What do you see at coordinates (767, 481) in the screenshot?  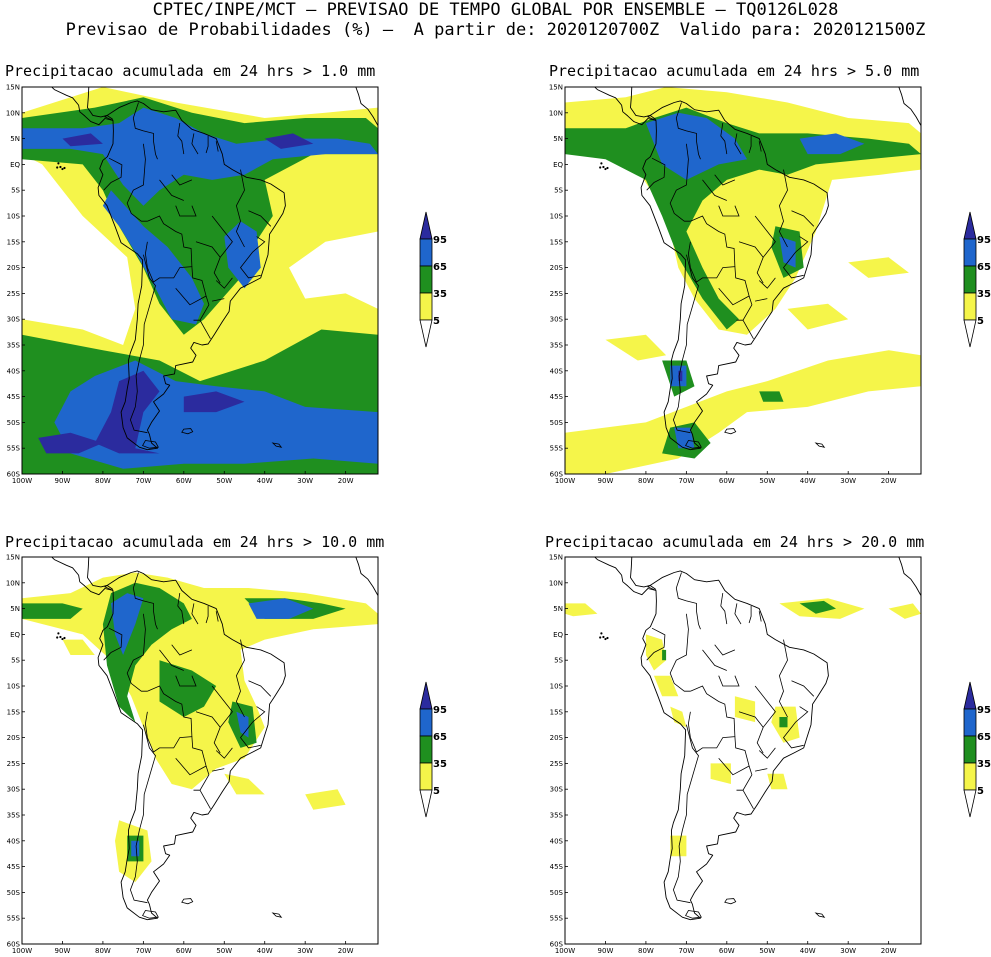 I see `lon-label: 50W` at bounding box center [767, 481].